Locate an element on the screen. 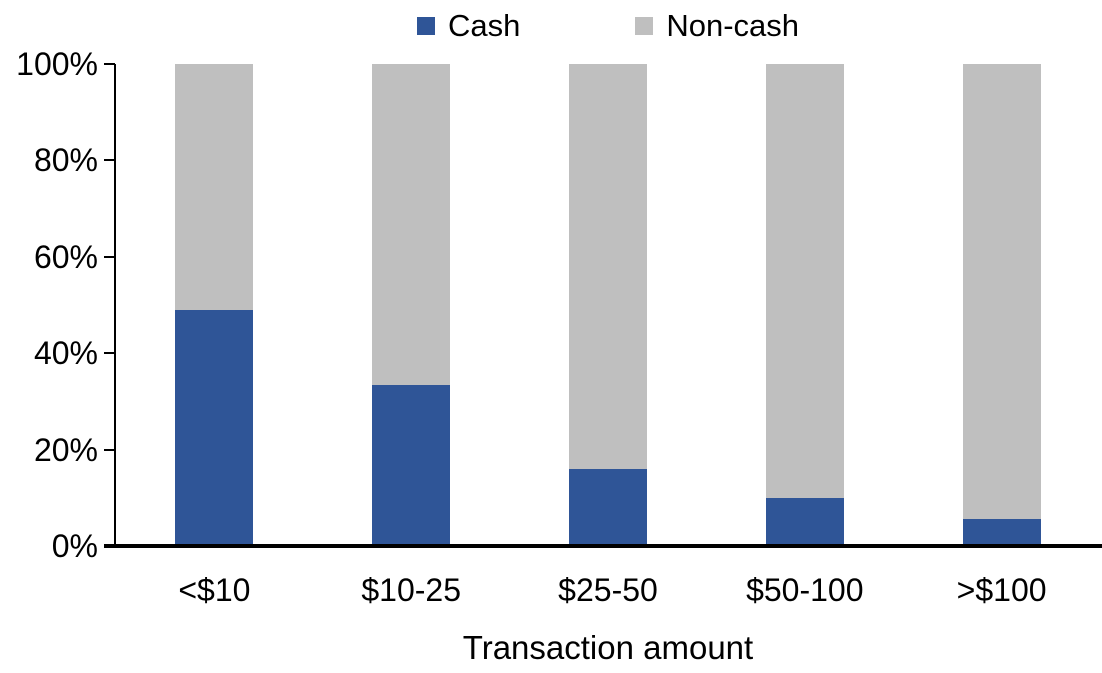 The height and width of the screenshot is (673, 1102). y-tick-label: 60% is located at coordinates (65, 256).